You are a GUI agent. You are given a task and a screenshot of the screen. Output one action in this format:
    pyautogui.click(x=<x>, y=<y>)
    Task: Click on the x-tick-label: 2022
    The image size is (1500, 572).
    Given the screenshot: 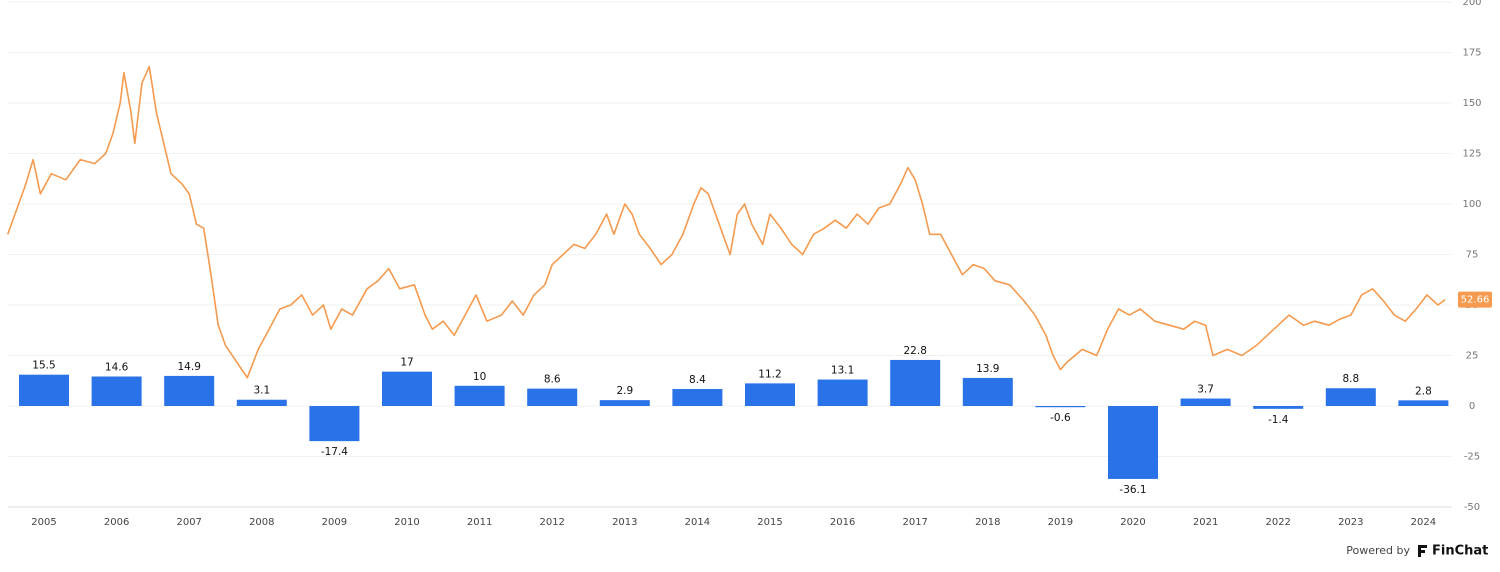 What is the action you would take?
    pyautogui.click(x=1277, y=522)
    